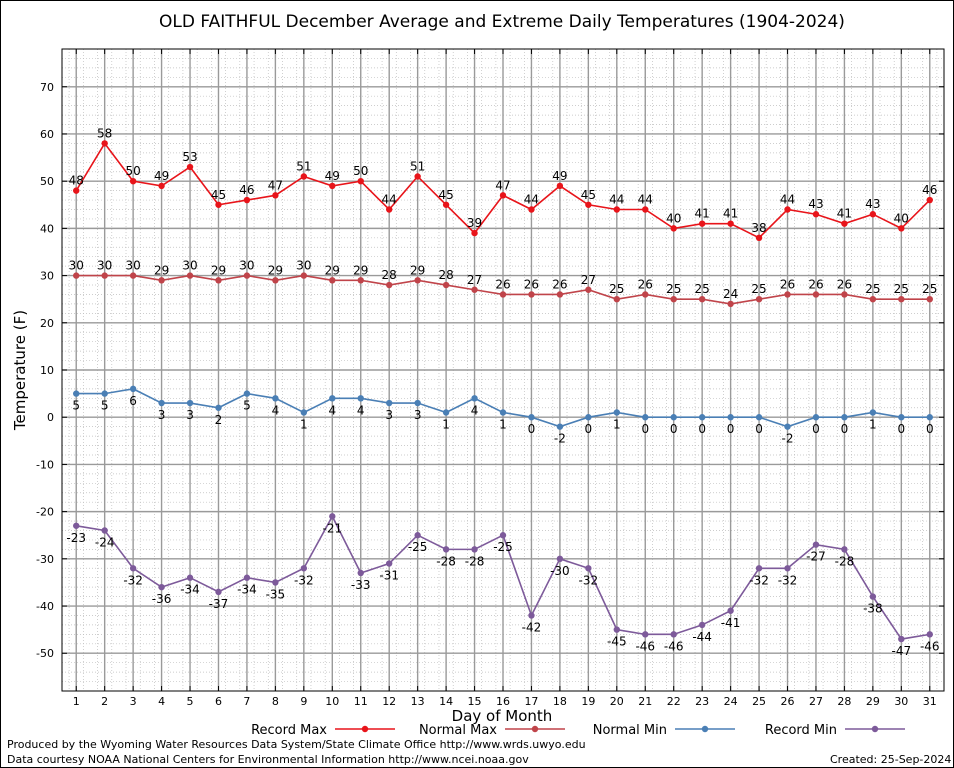 The height and width of the screenshot is (768, 954). What do you see at coordinates (730, 214) in the screenshot?
I see `record-max-data-label: 41` at bounding box center [730, 214].